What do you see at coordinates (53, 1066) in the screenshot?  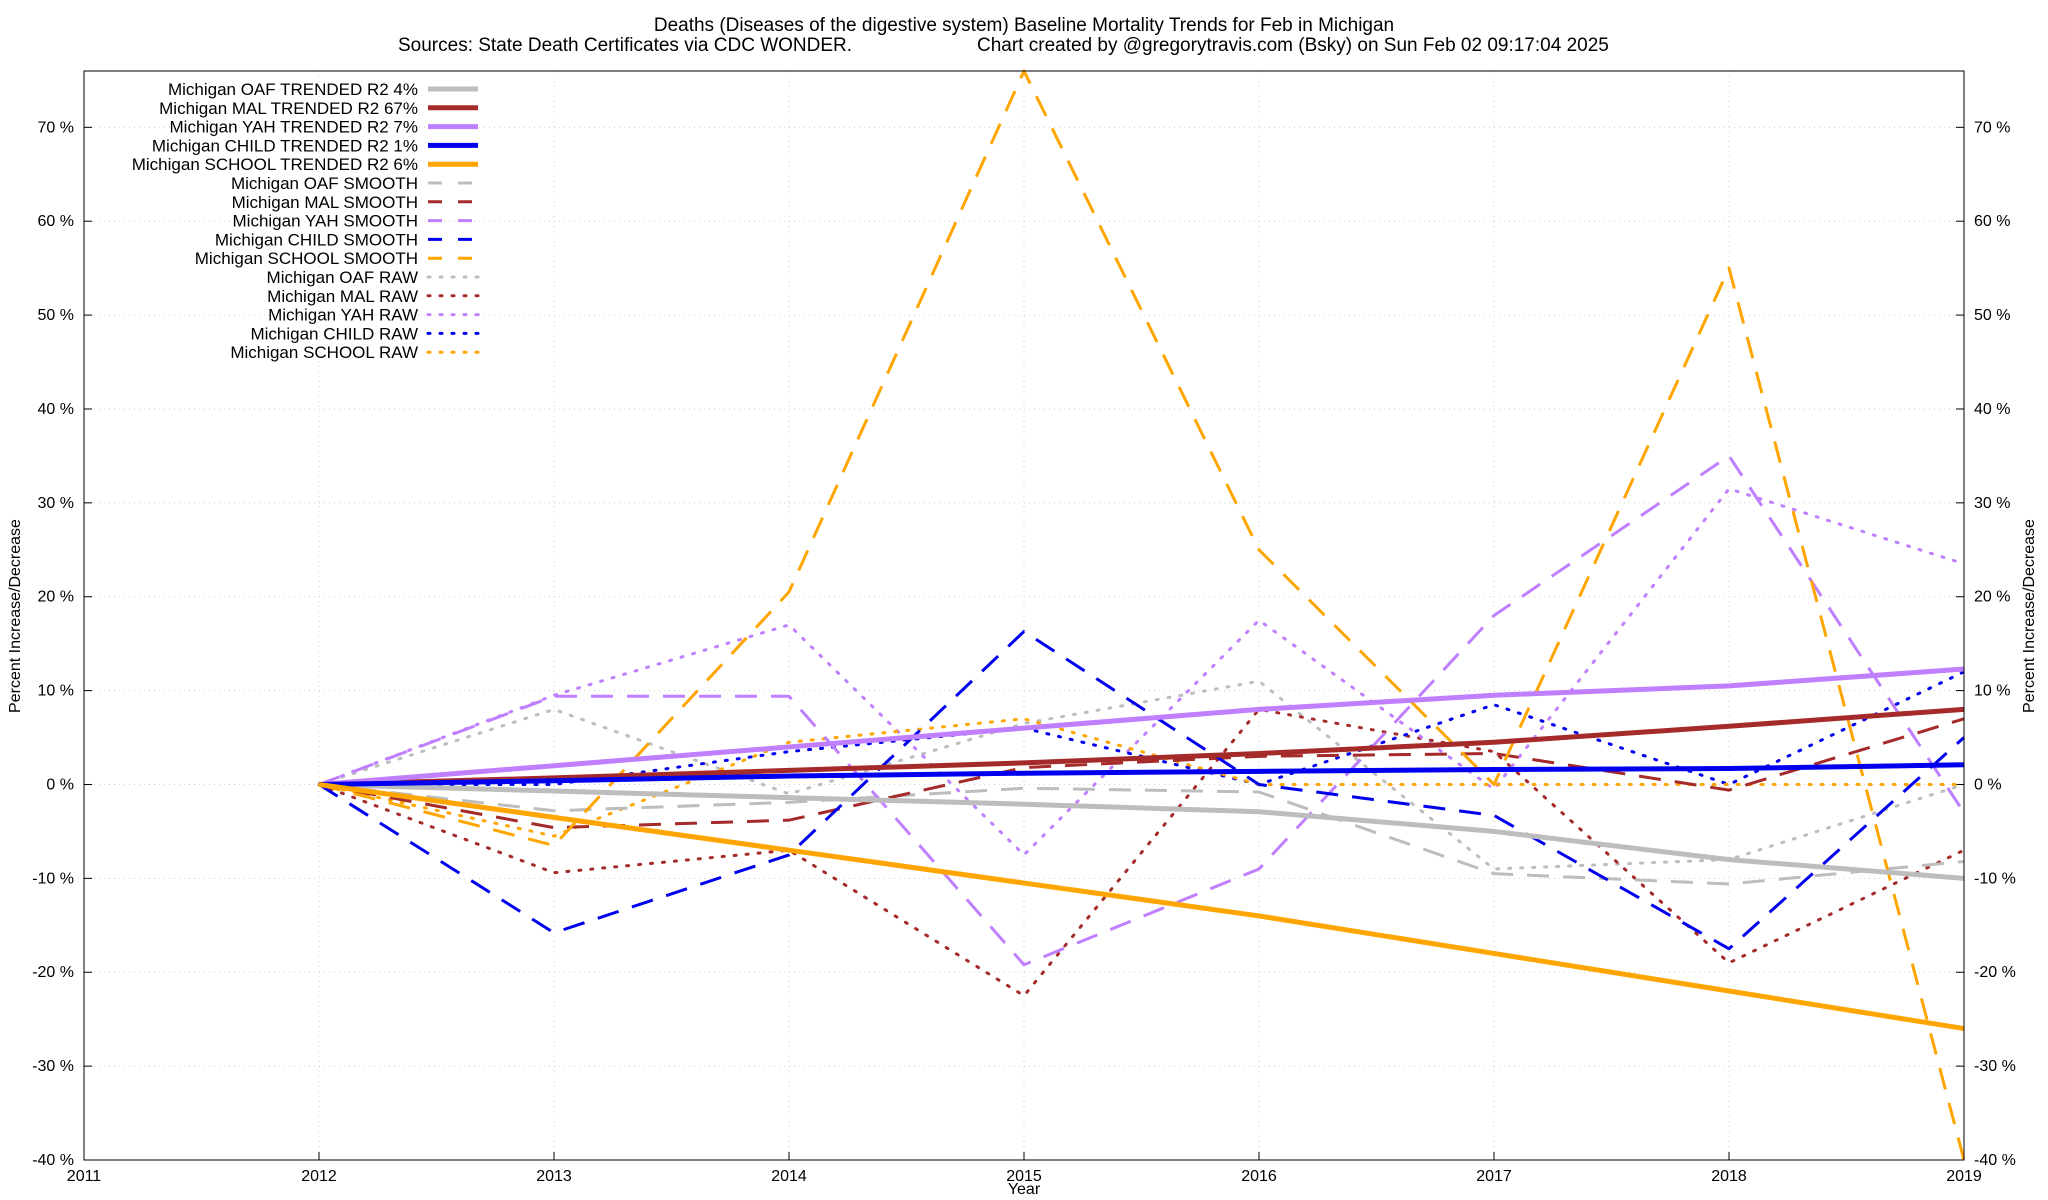 I see `y-tick-label: -30 %` at bounding box center [53, 1066].